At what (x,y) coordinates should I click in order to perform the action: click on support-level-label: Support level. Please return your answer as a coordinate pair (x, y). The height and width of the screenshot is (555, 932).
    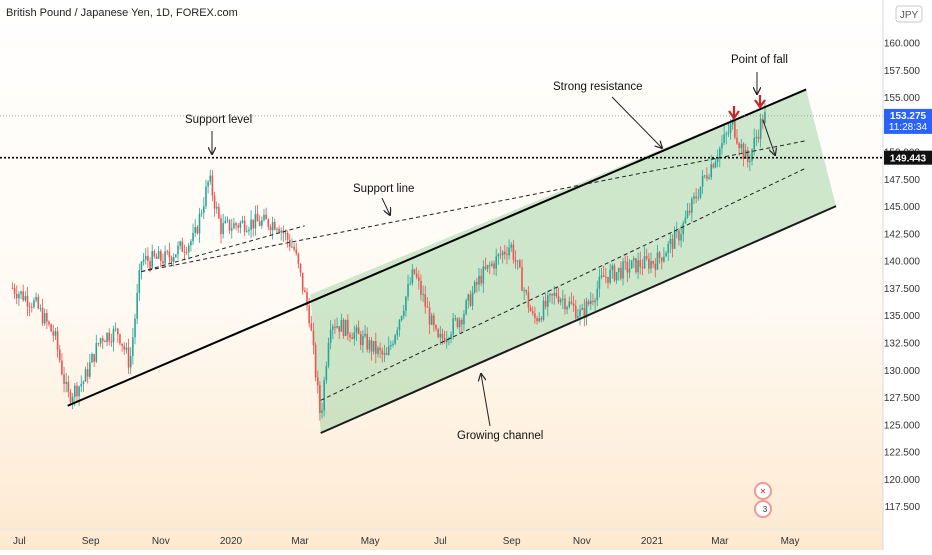
    Looking at the image, I should click on (218, 120).